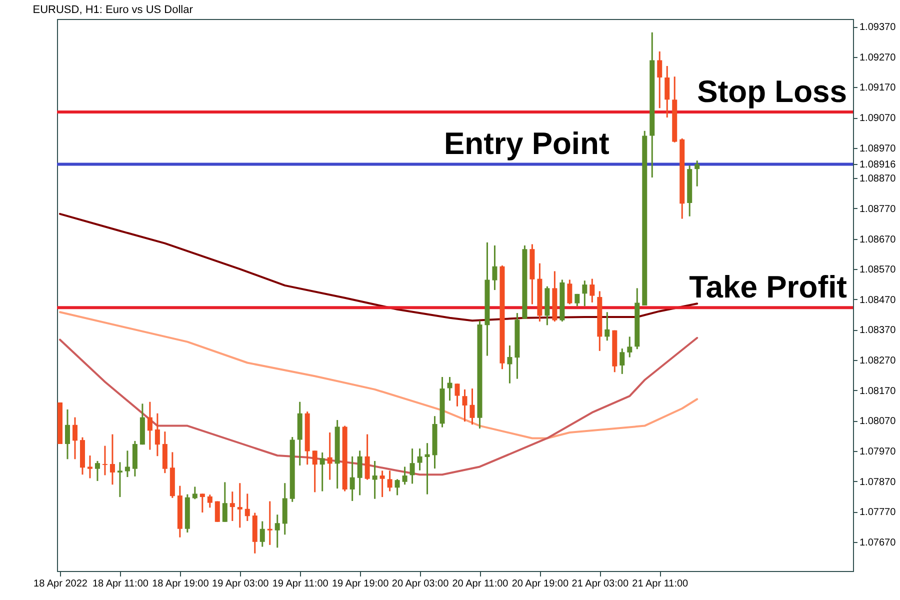  What do you see at coordinates (878, 330) in the screenshot?
I see `y-tick-label: 1.08370` at bounding box center [878, 330].